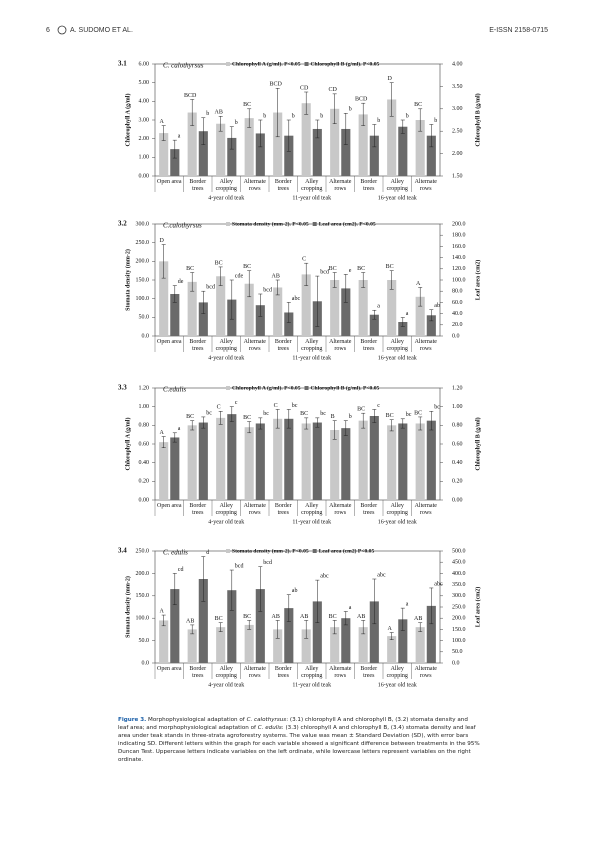 The image size is (595, 842). I want to click on y2-tick-label: 160.0, so click(459, 247).